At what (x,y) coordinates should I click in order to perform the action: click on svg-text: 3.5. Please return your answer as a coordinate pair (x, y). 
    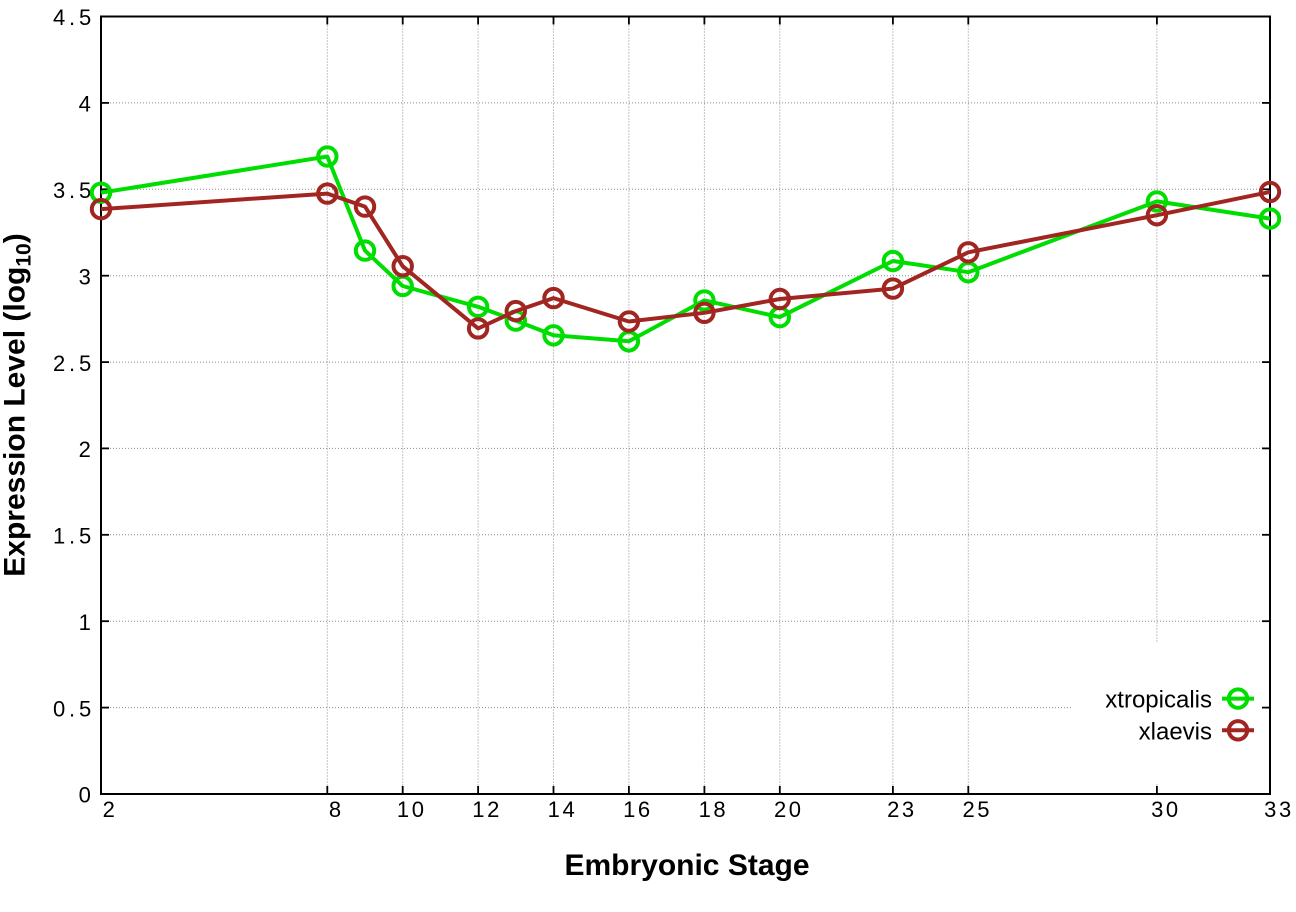
    Looking at the image, I should click on (74, 190).